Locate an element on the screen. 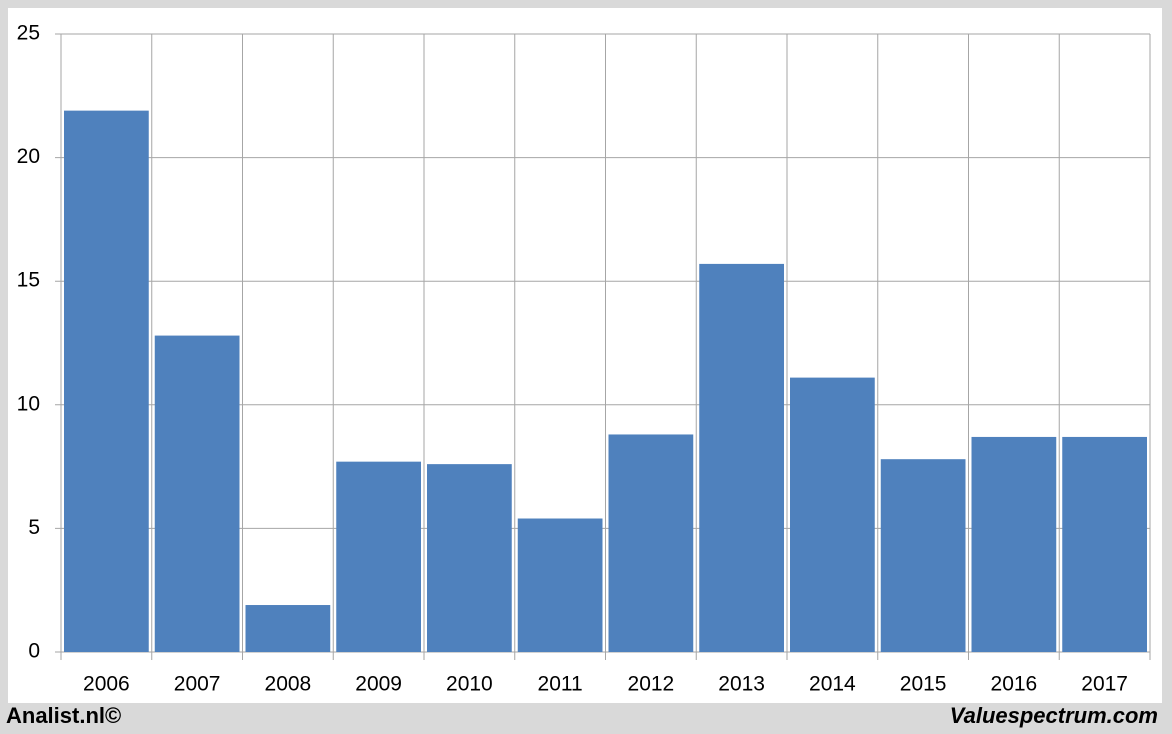  y-tick-label: 5 is located at coordinates (34, 527).